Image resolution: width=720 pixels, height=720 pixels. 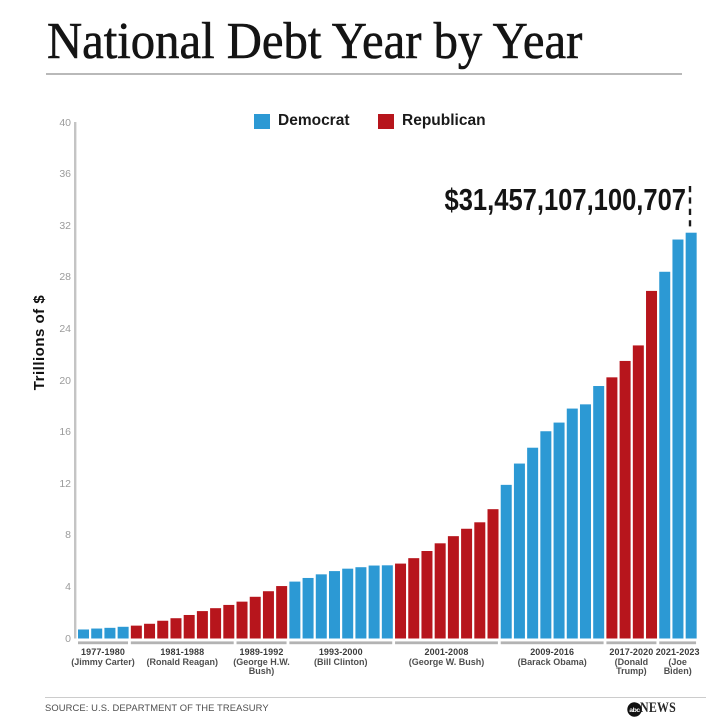 What do you see at coordinates (634, 710) in the screenshot?
I see `svg-text: abc` at bounding box center [634, 710].